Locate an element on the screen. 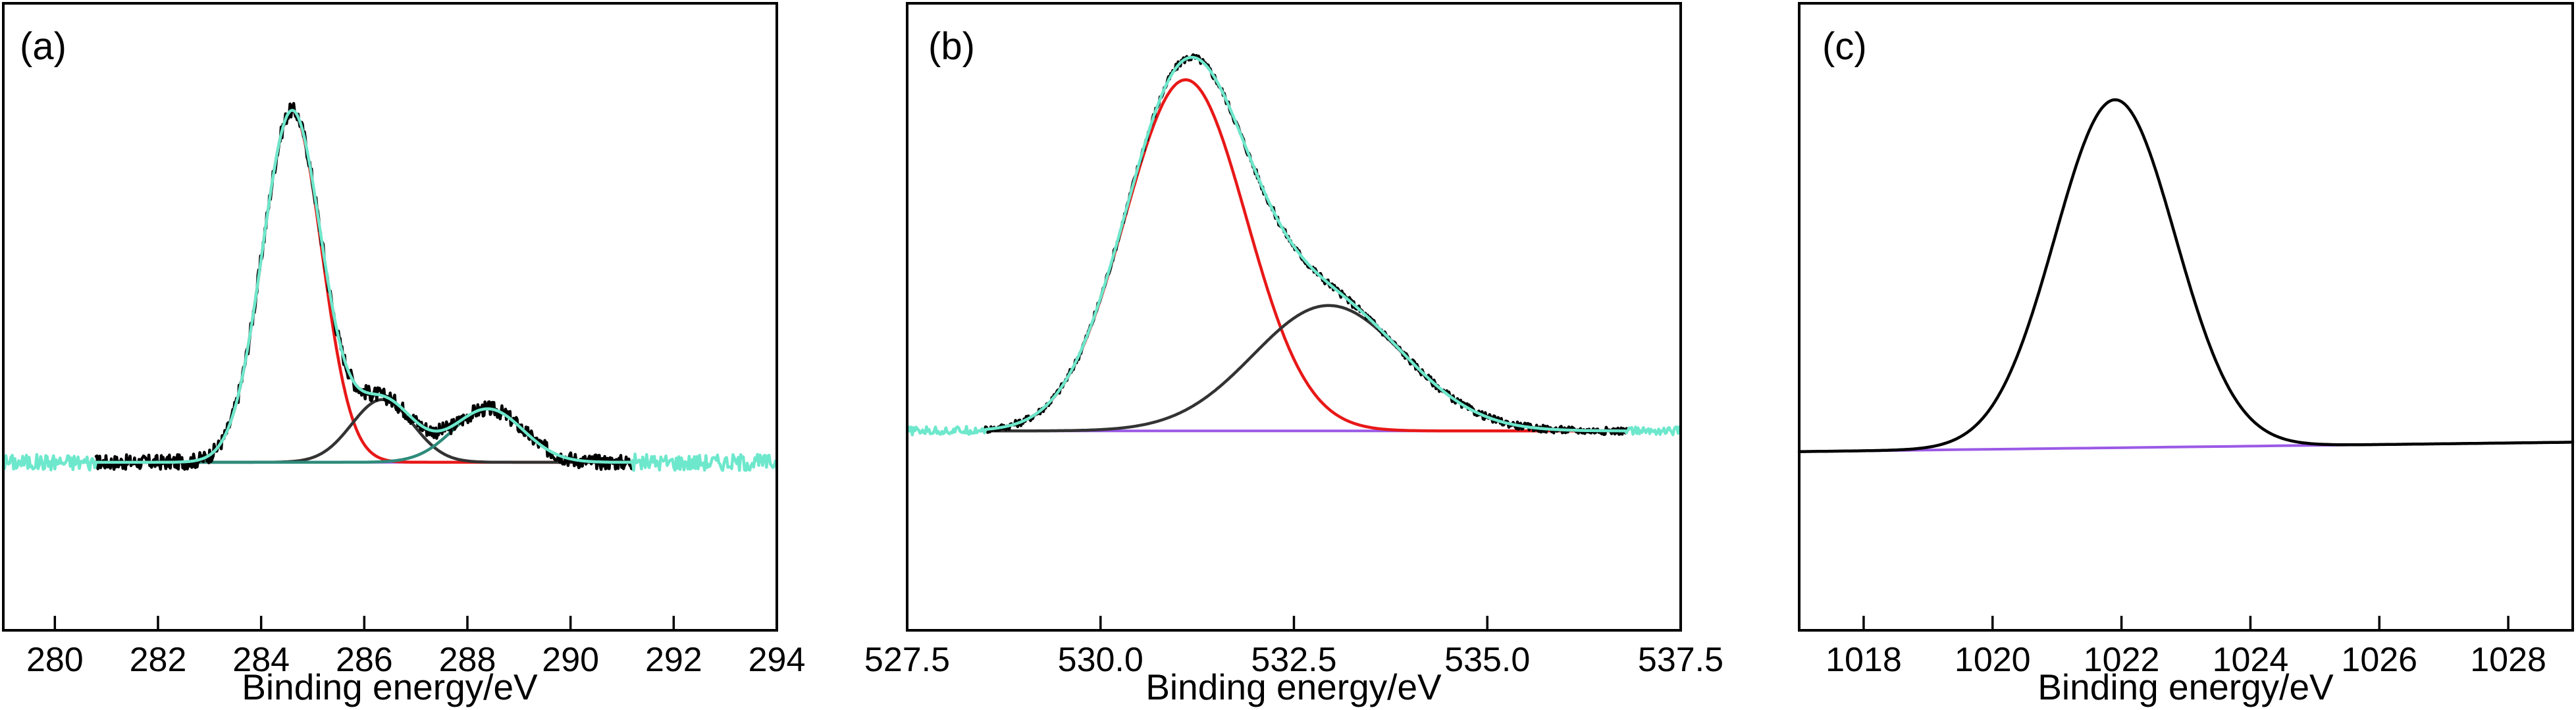 This screenshot has height=710, width=2576. panel-b-xlabel: Binding energy/eV is located at coordinates (1293, 687).